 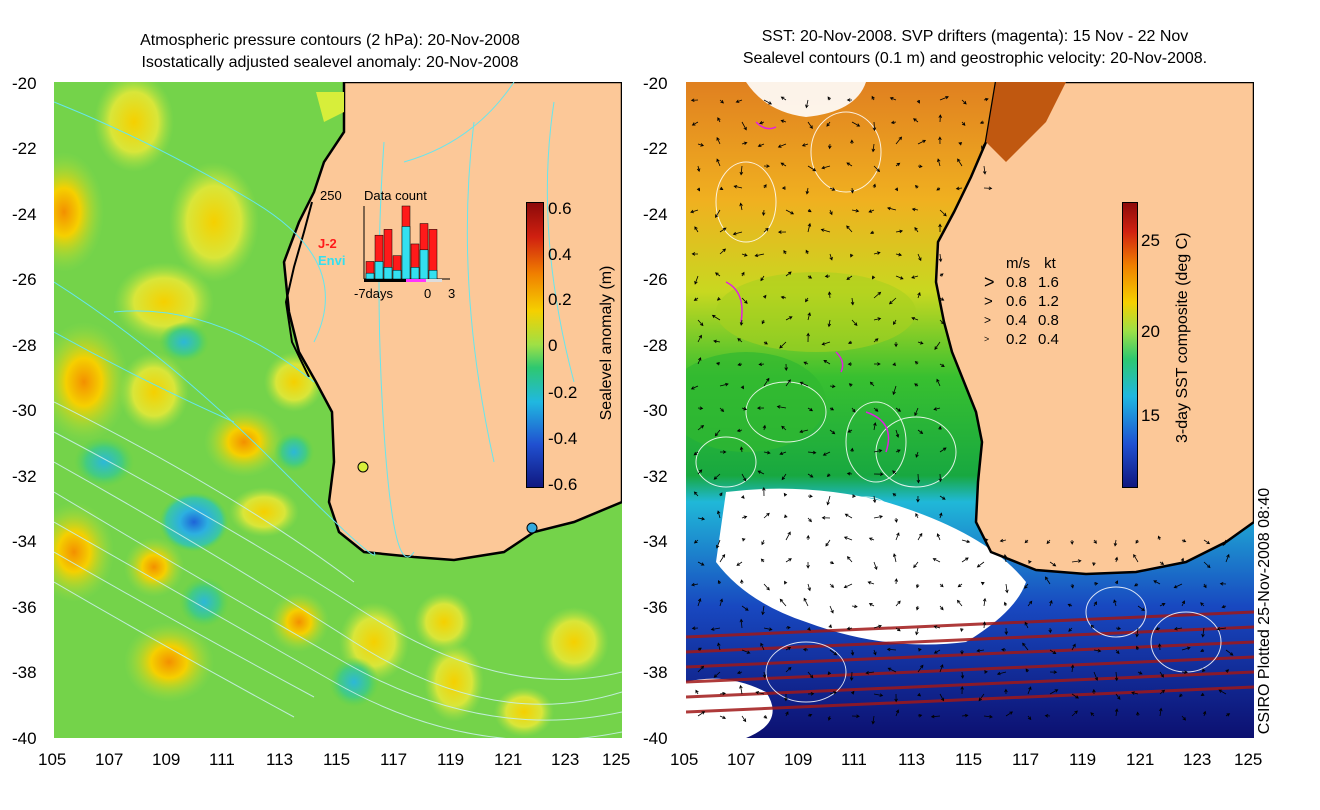 What do you see at coordinates (451, 759) in the screenshot?
I see `left-x-tick: 119` at bounding box center [451, 759].